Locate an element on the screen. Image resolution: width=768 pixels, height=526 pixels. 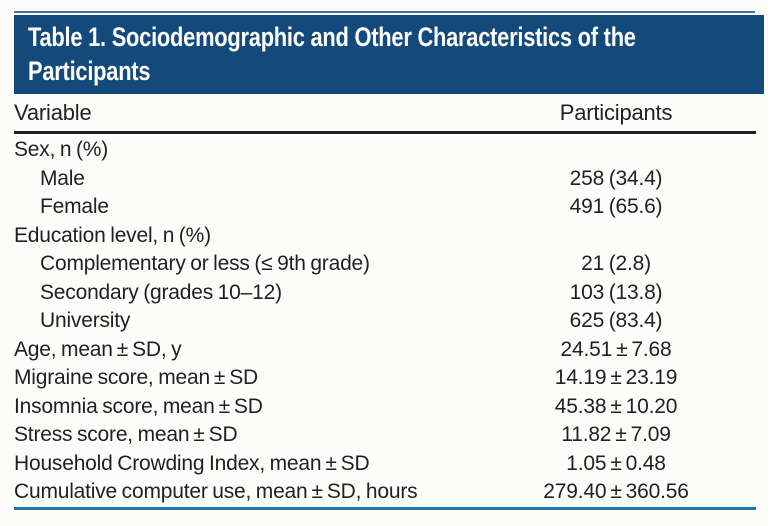
table-row: University 625 (83.4) is located at coordinates (385, 321).